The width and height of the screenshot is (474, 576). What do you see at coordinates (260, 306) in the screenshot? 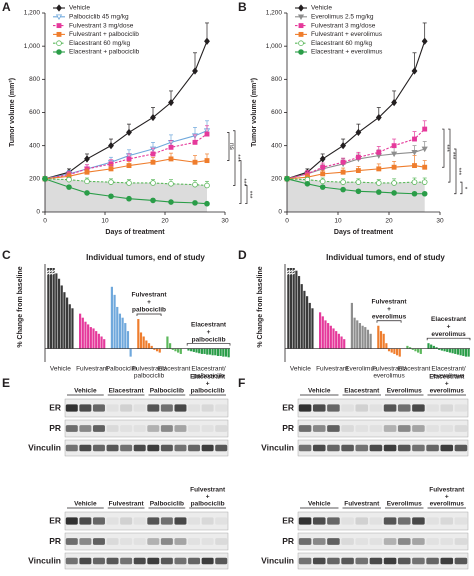
I see `y-axis-title: % Change from baseline` at bounding box center [260, 306].